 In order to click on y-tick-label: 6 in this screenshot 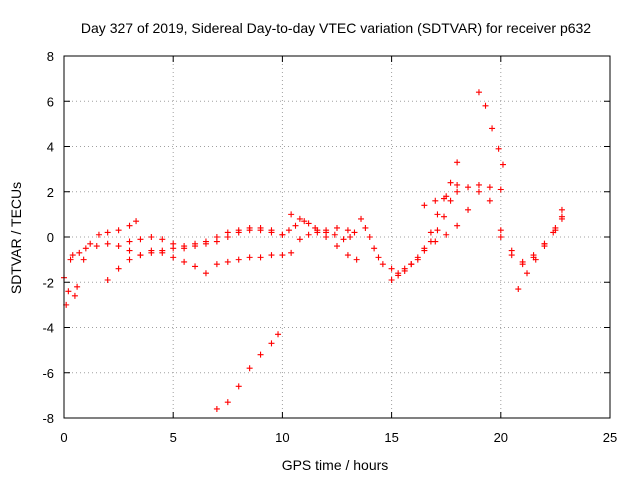, I will do `click(50, 101)`.